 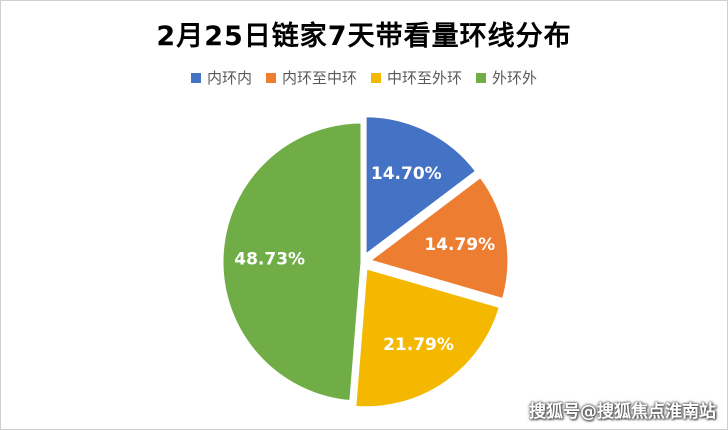 I want to click on legend-item-inner-to-middle: 内环至中环, so click(x=311, y=77).